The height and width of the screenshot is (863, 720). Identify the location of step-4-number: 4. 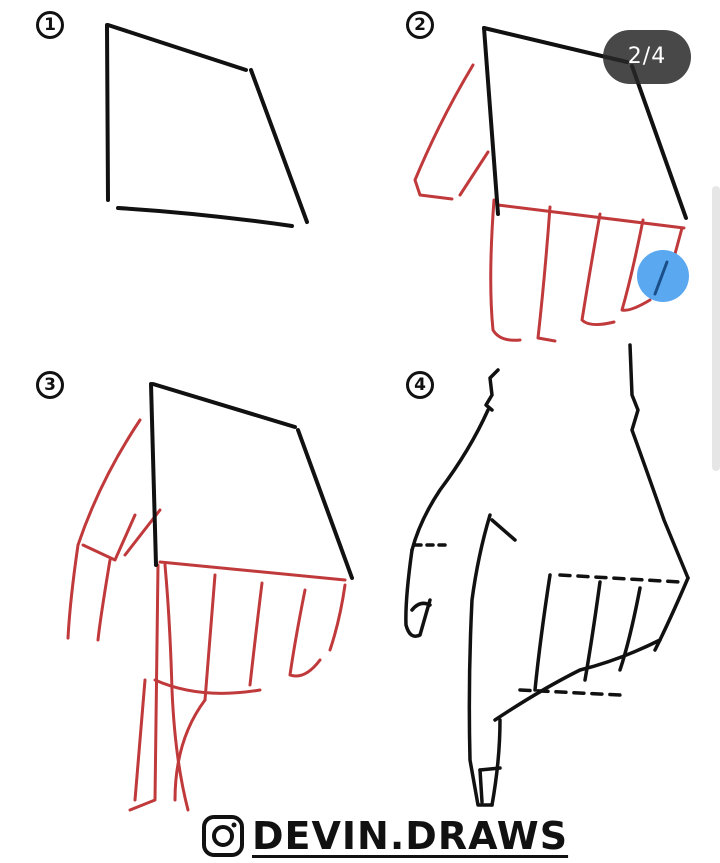
(420, 385).